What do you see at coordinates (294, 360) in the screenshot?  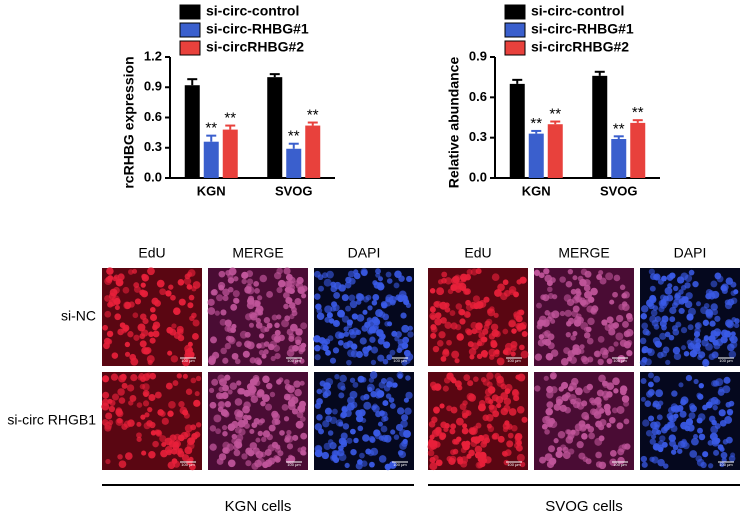 I see `scale-bar-label: 100 μm` at bounding box center [294, 360].